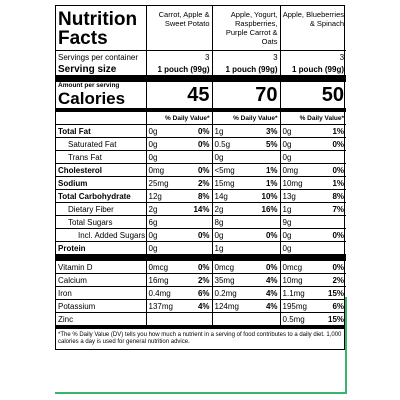 The image size is (400, 400). I want to click on label-row: Servings per container 3 3 3, so click(201, 56).